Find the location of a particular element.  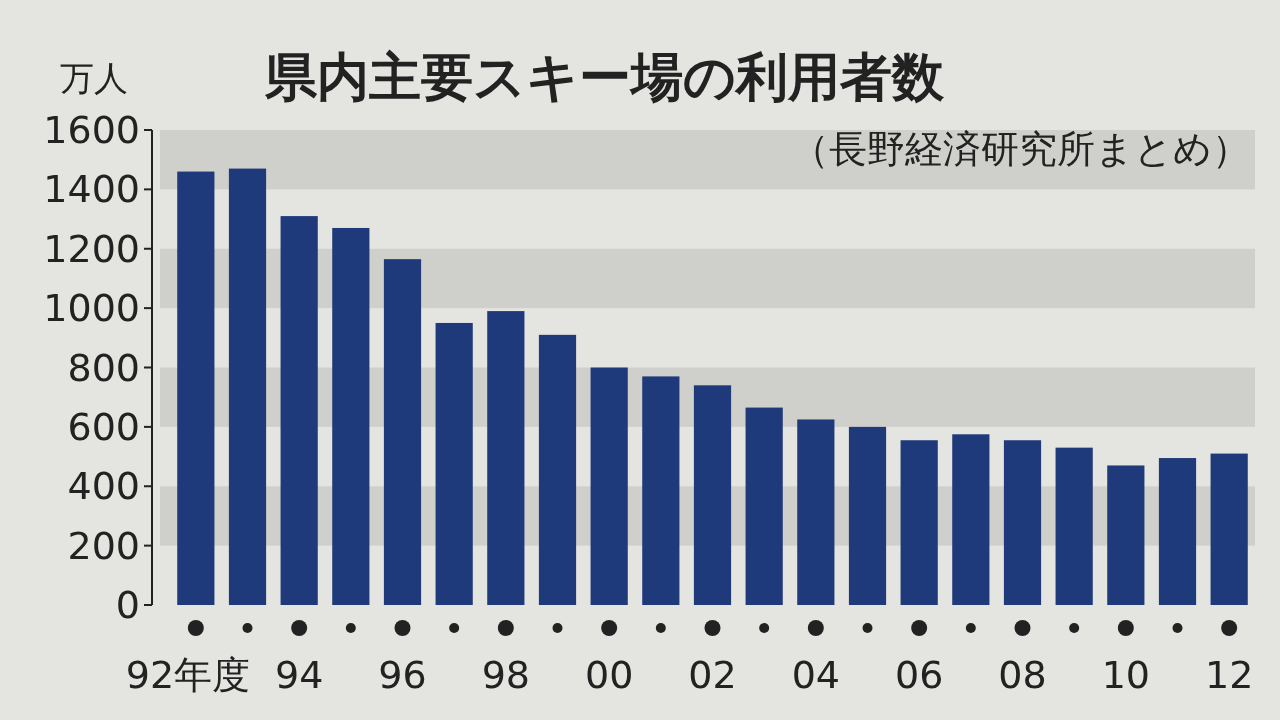

x-tick-label: 06 is located at coordinates (919, 675).